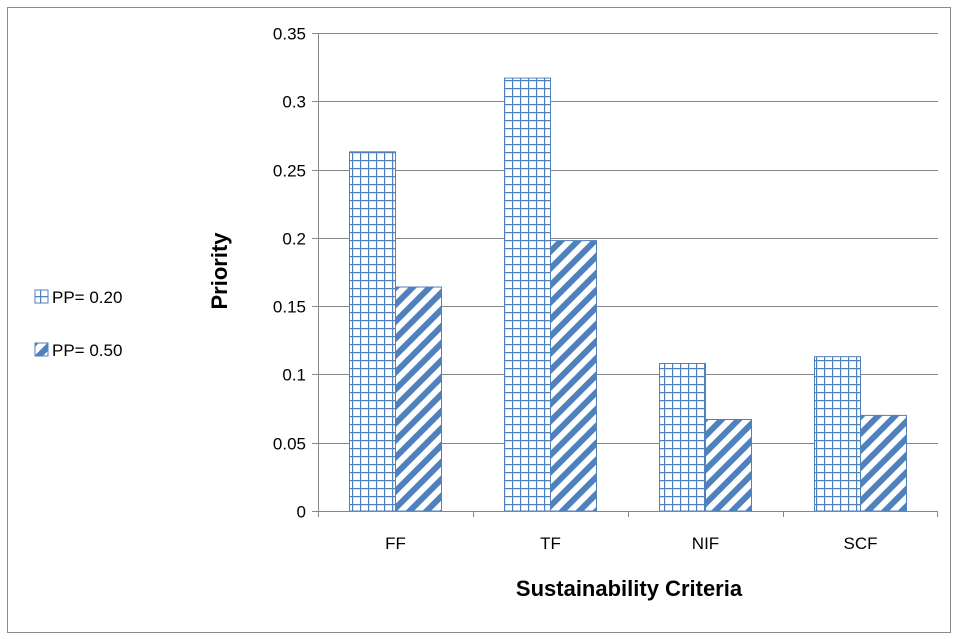 The height and width of the screenshot is (639, 960). Describe the element at coordinates (550, 543) in the screenshot. I see `x-tick-label: TF` at that location.